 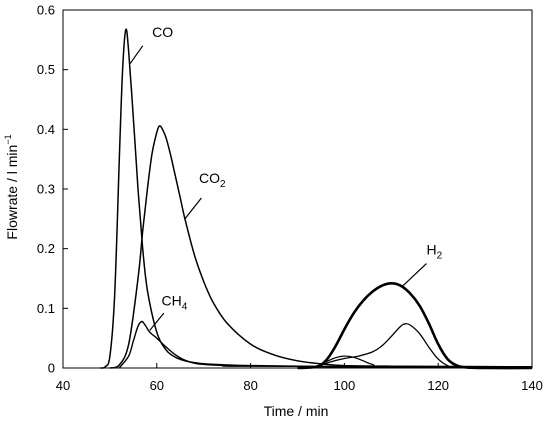 I want to click on annotation-leader-co2, so click(x=193, y=208).